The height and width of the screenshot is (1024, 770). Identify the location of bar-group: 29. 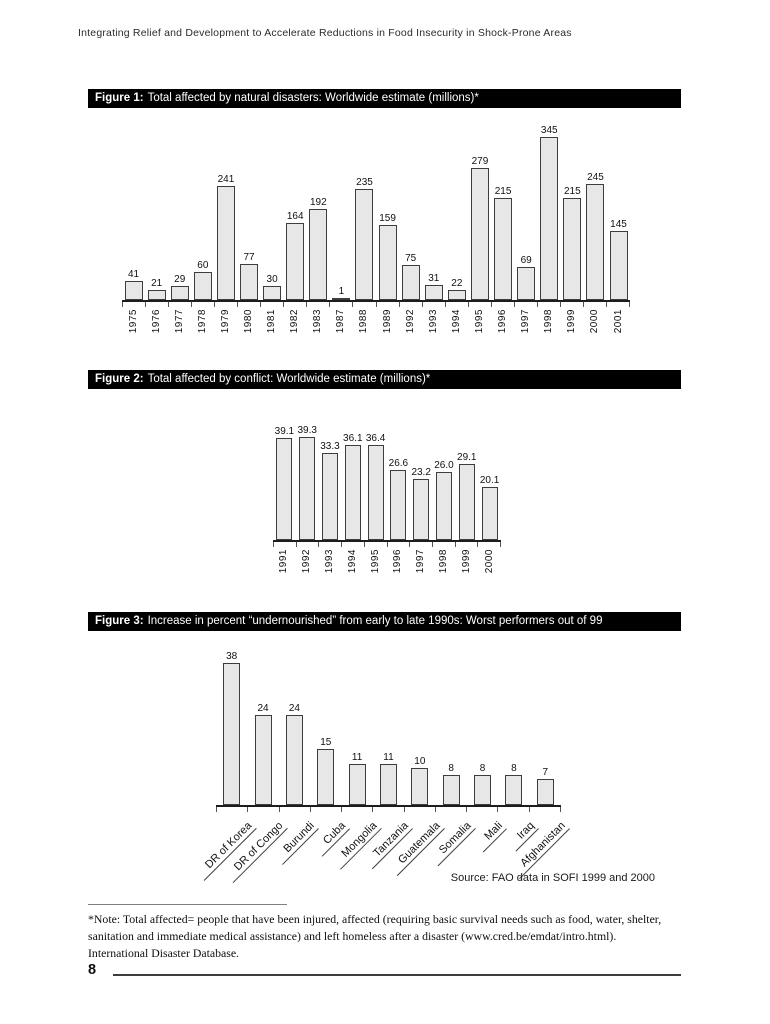
(179, 287).